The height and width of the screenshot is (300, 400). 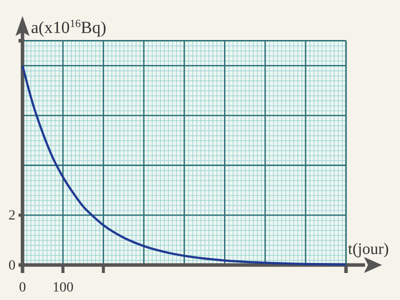 What do you see at coordinates (12, 216) in the screenshot?
I see `y-tick-label: 2` at bounding box center [12, 216].